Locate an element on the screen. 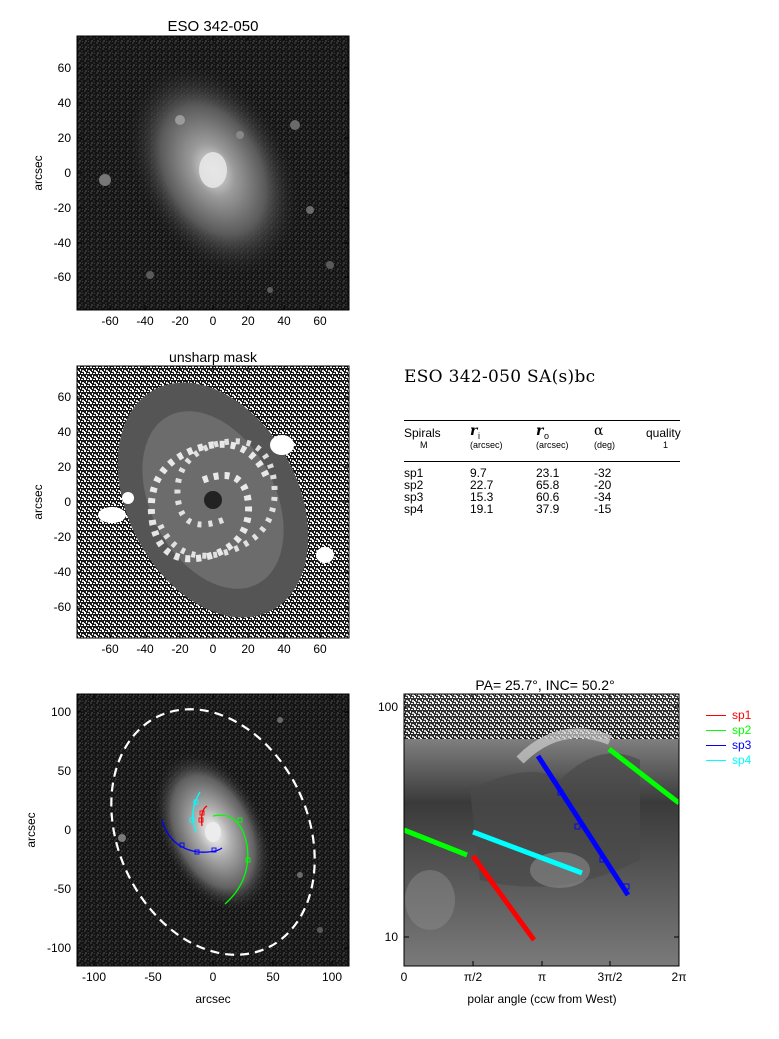  deprojection-ellipse is located at coordinates (213, 832).